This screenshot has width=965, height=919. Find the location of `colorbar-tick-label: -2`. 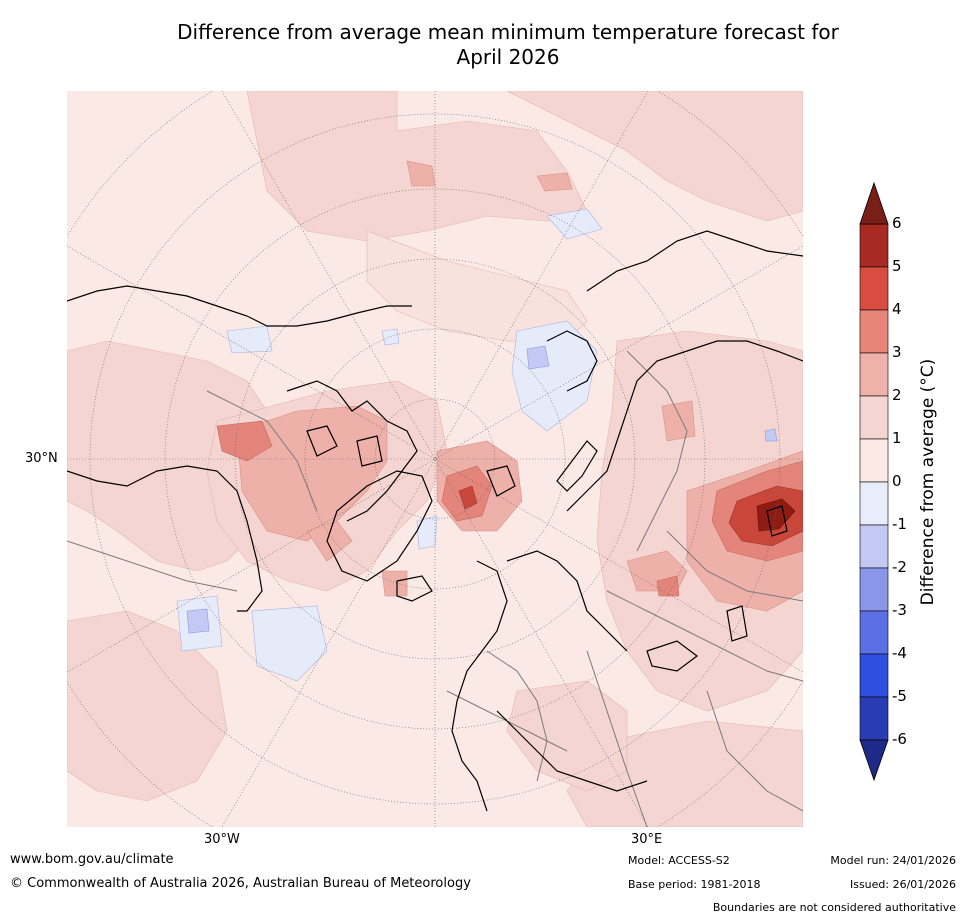

colorbar-tick-label: -2 is located at coordinates (899, 567).